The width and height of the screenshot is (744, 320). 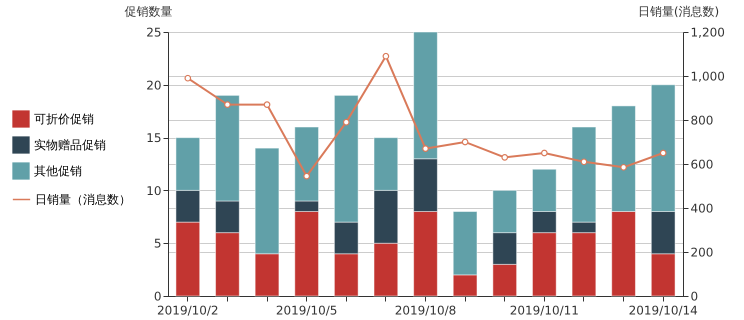 I want to click on legend-label: 日销量（消息数）, so click(x=83, y=199).